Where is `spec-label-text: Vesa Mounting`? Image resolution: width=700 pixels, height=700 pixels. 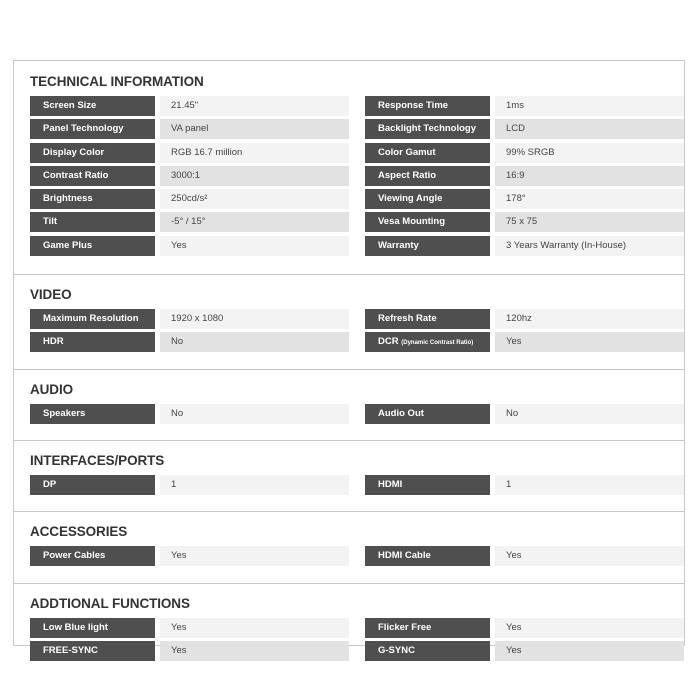 spec-label-text: Vesa Mounting is located at coordinates (412, 222).